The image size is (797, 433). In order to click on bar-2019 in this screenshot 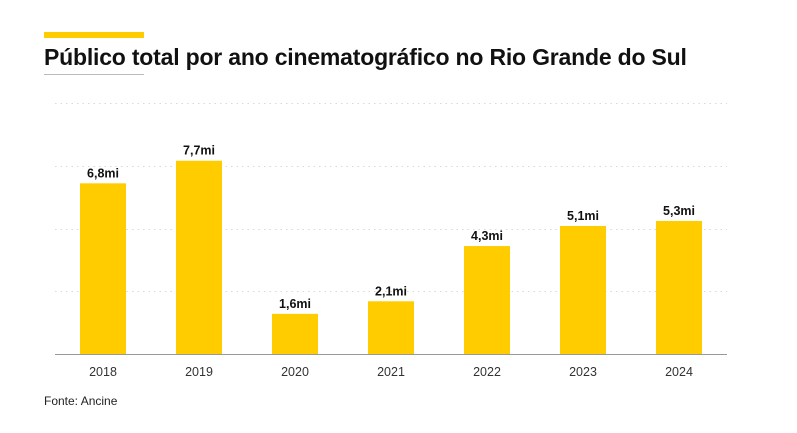, I will do `click(199, 257)`.